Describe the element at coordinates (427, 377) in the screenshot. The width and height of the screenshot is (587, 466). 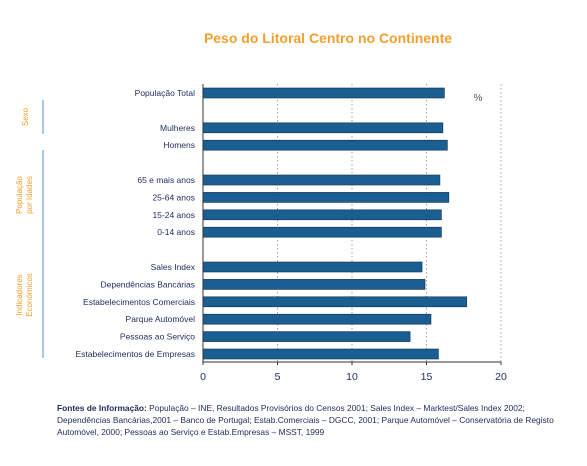
I see `x-tick-label-15: 15` at that location.